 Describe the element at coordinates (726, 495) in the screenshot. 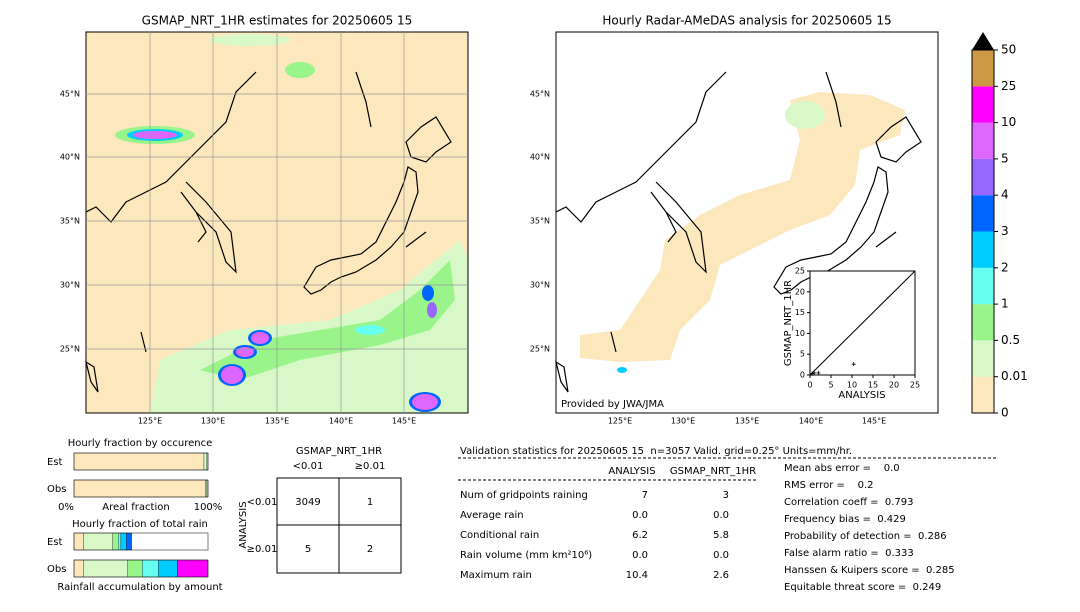

I see `cell: 3` at that location.